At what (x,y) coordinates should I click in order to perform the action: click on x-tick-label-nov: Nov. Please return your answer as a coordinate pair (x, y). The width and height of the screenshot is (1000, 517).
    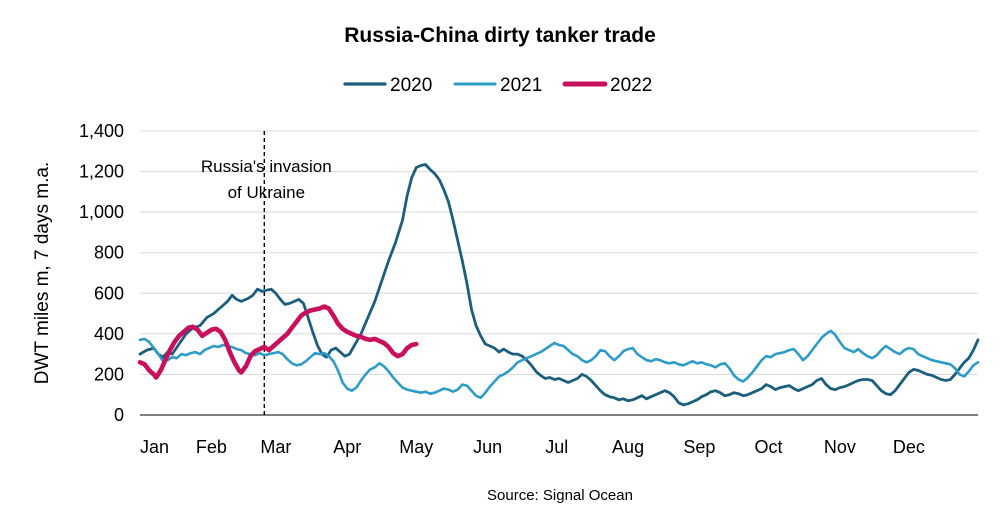
    Looking at the image, I should click on (840, 447).